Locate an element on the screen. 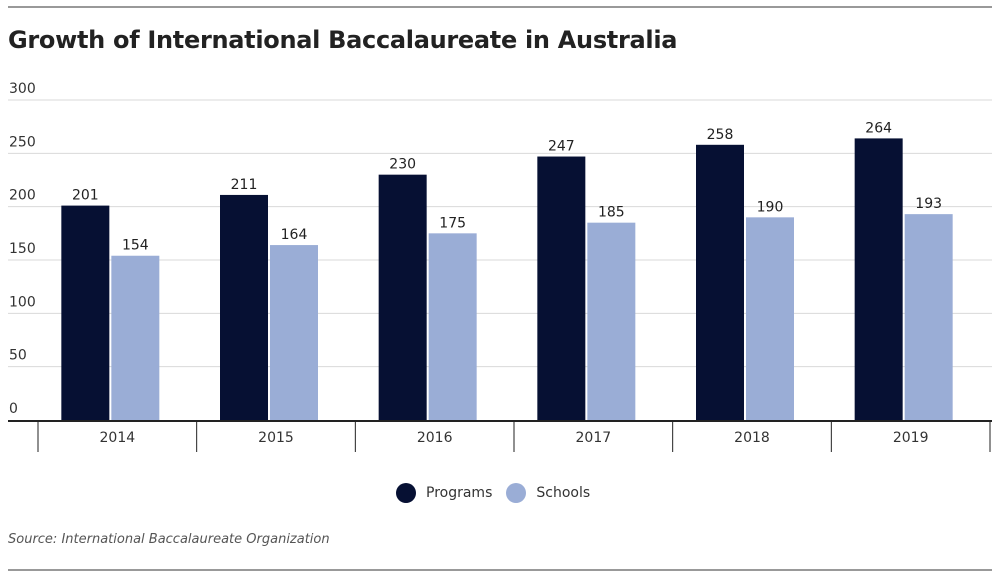  y-tick-label-200: 200 is located at coordinates (22, 196).